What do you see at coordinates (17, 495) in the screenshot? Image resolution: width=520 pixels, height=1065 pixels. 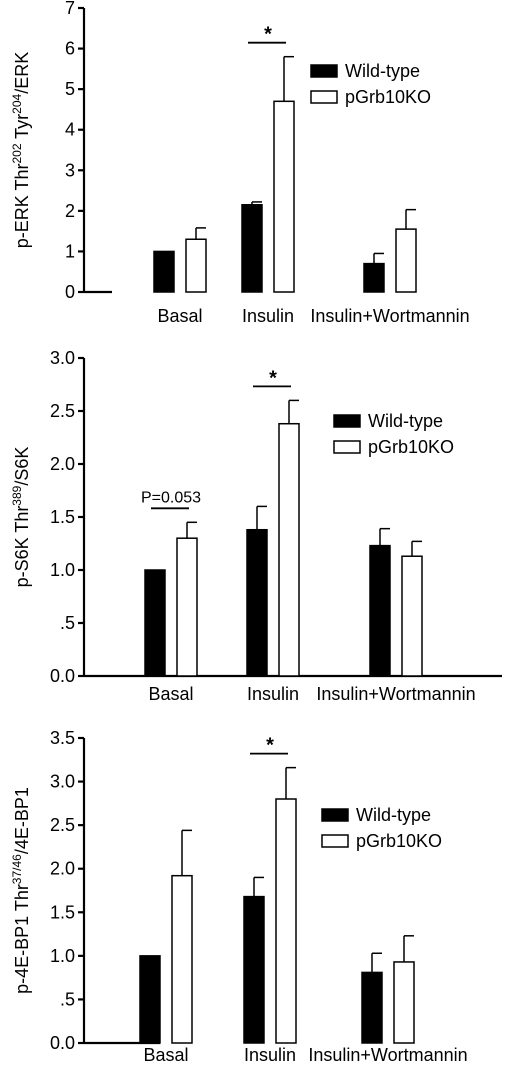 I see `y-axis-label-superscript: 389` at bounding box center [17, 495].